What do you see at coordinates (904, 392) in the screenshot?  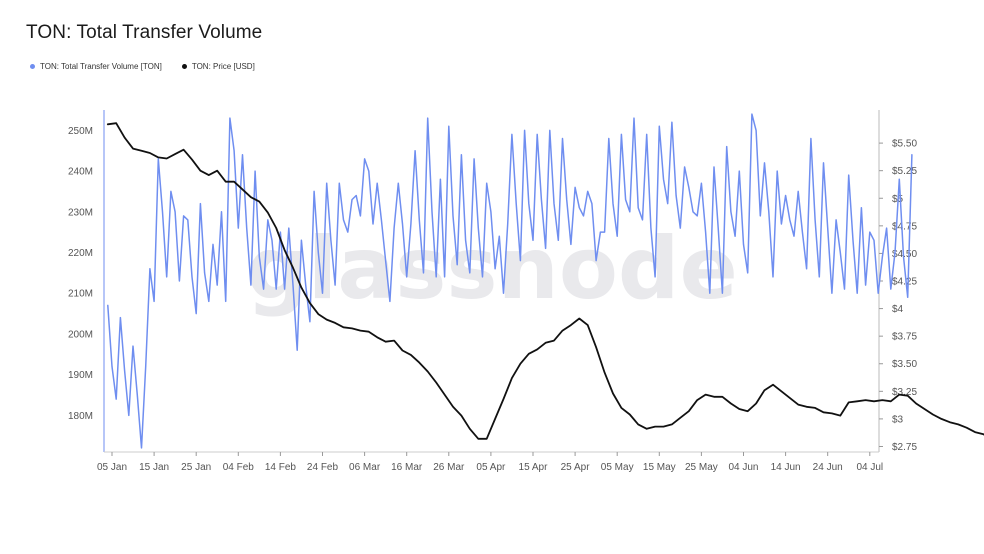 I see `y-right-tick-label: $3.25` at bounding box center [904, 392].